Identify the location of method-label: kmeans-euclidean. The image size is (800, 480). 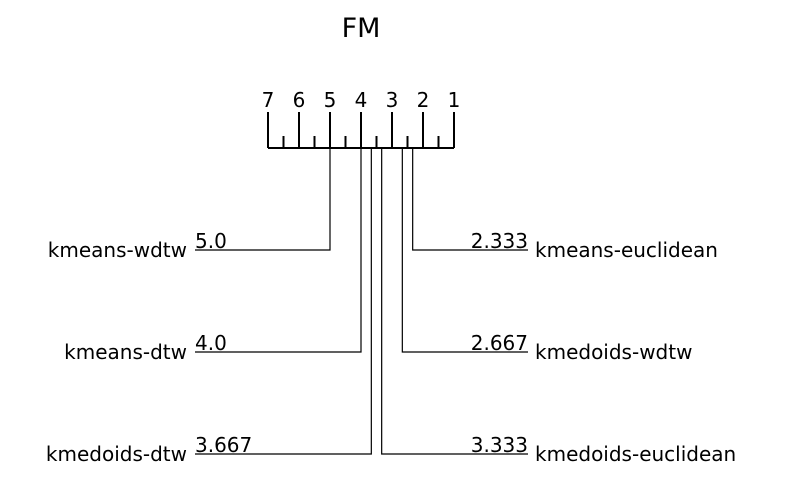
(626, 250).